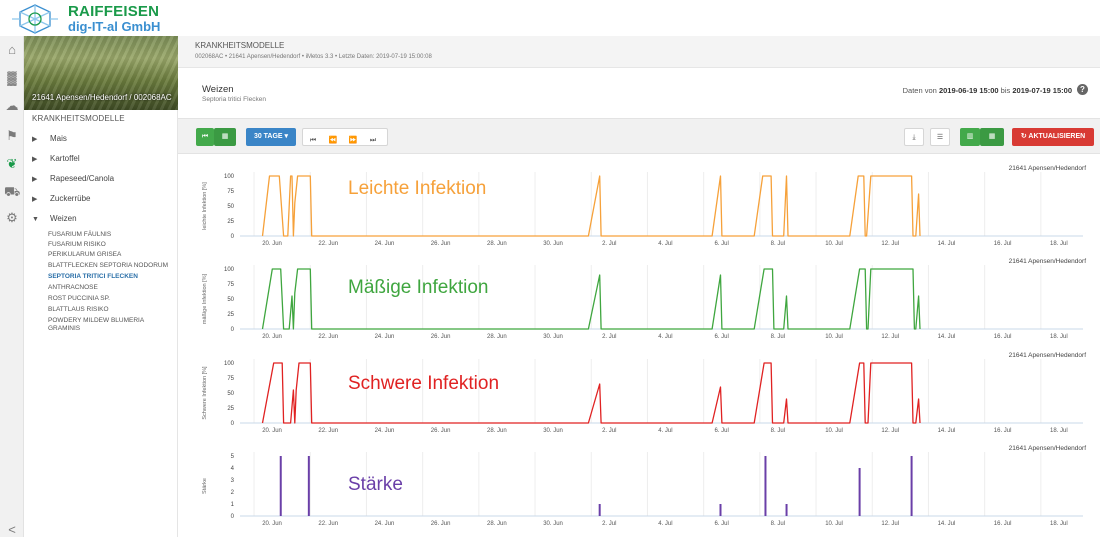 The height and width of the screenshot is (538, 1100). I want to click on y-axis-label: mäßige Infektion [%], so click(205, 298).